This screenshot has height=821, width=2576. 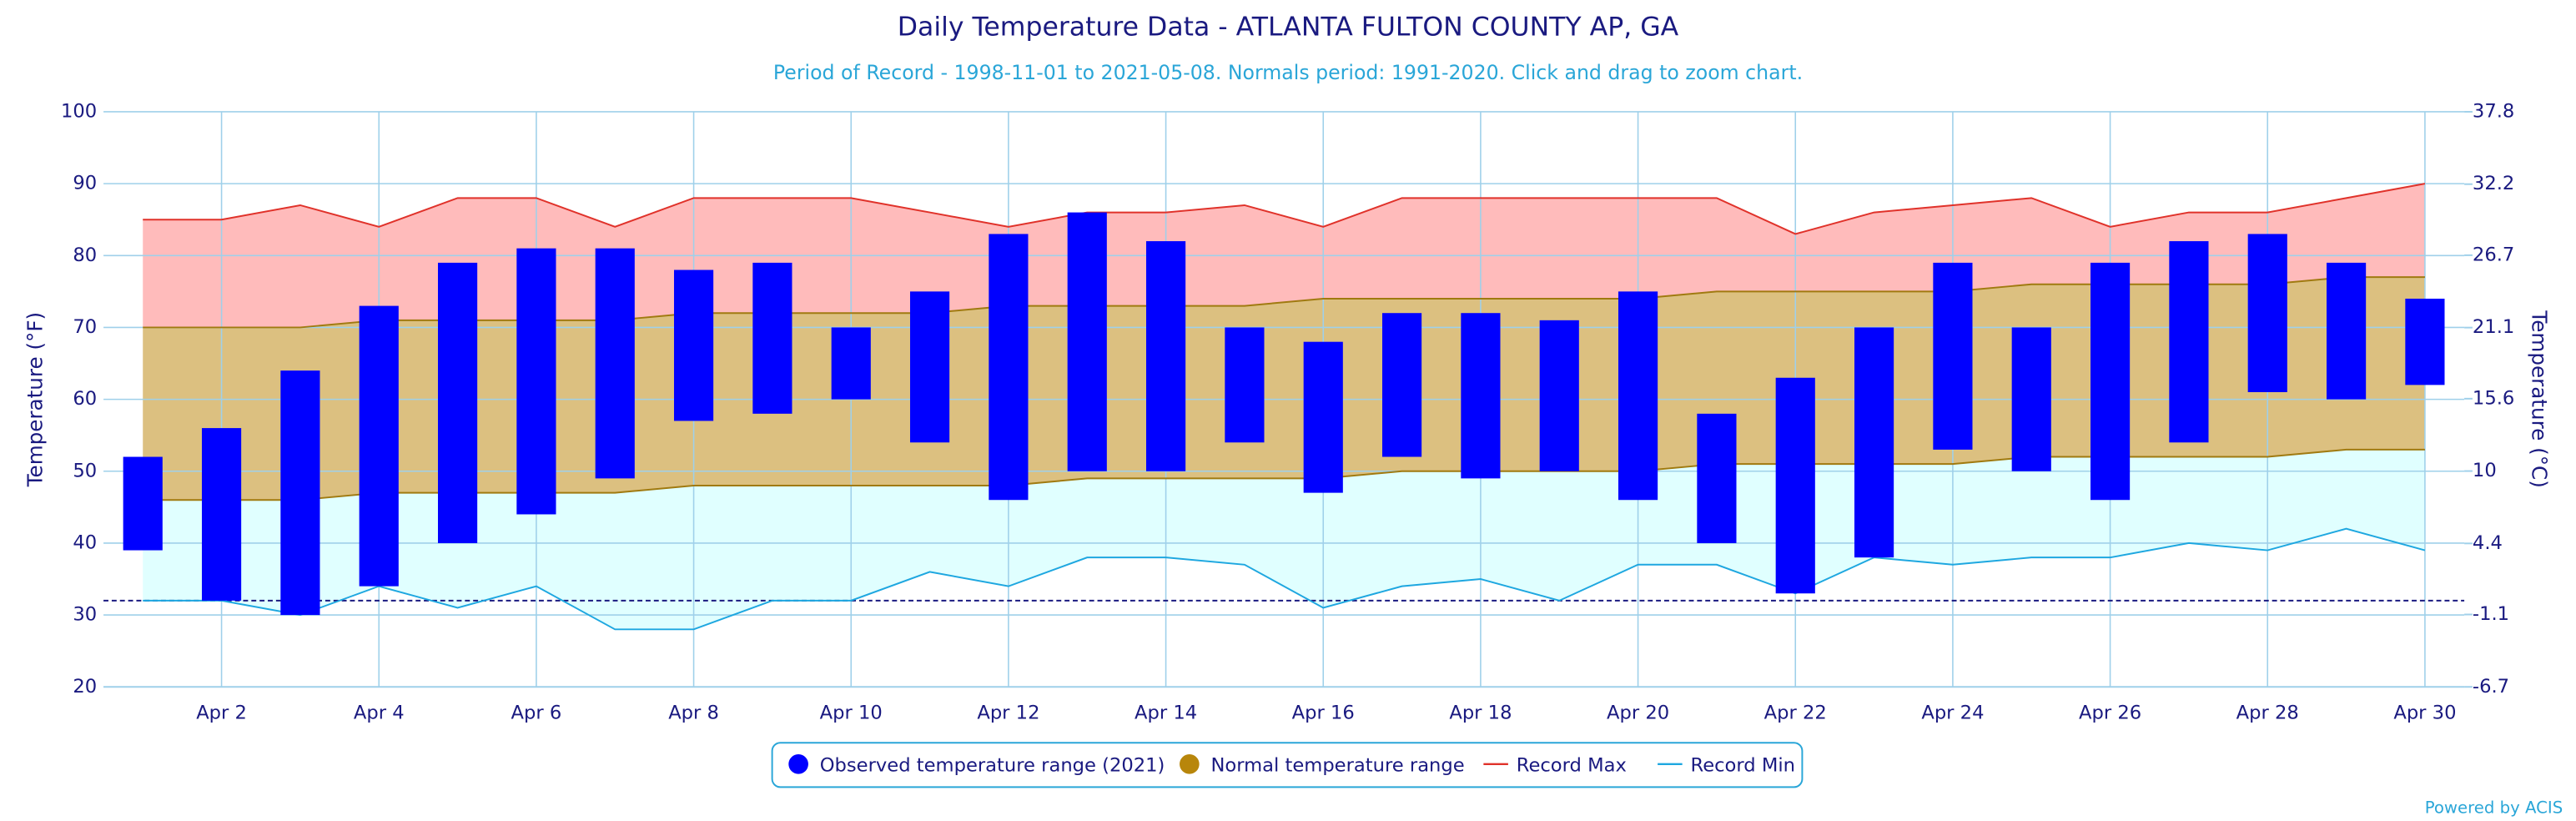 I want to click on x-tick-label: Apr 14, so click(x=1166, y=713).